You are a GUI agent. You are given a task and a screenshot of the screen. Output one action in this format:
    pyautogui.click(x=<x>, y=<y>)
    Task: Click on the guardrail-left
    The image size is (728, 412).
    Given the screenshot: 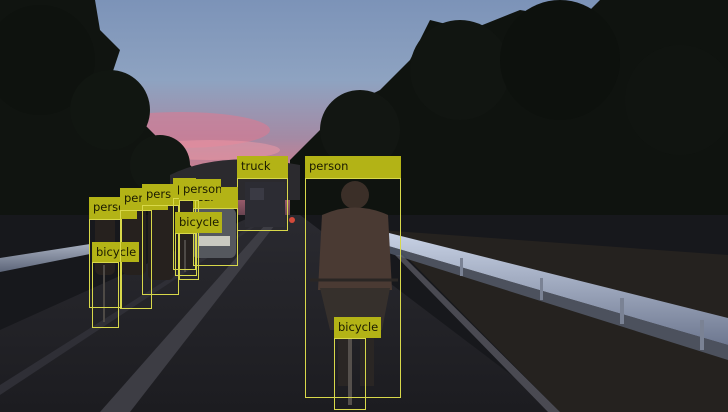 What is the action you would take?
    pyautogui.click(x=45, y=258)
    